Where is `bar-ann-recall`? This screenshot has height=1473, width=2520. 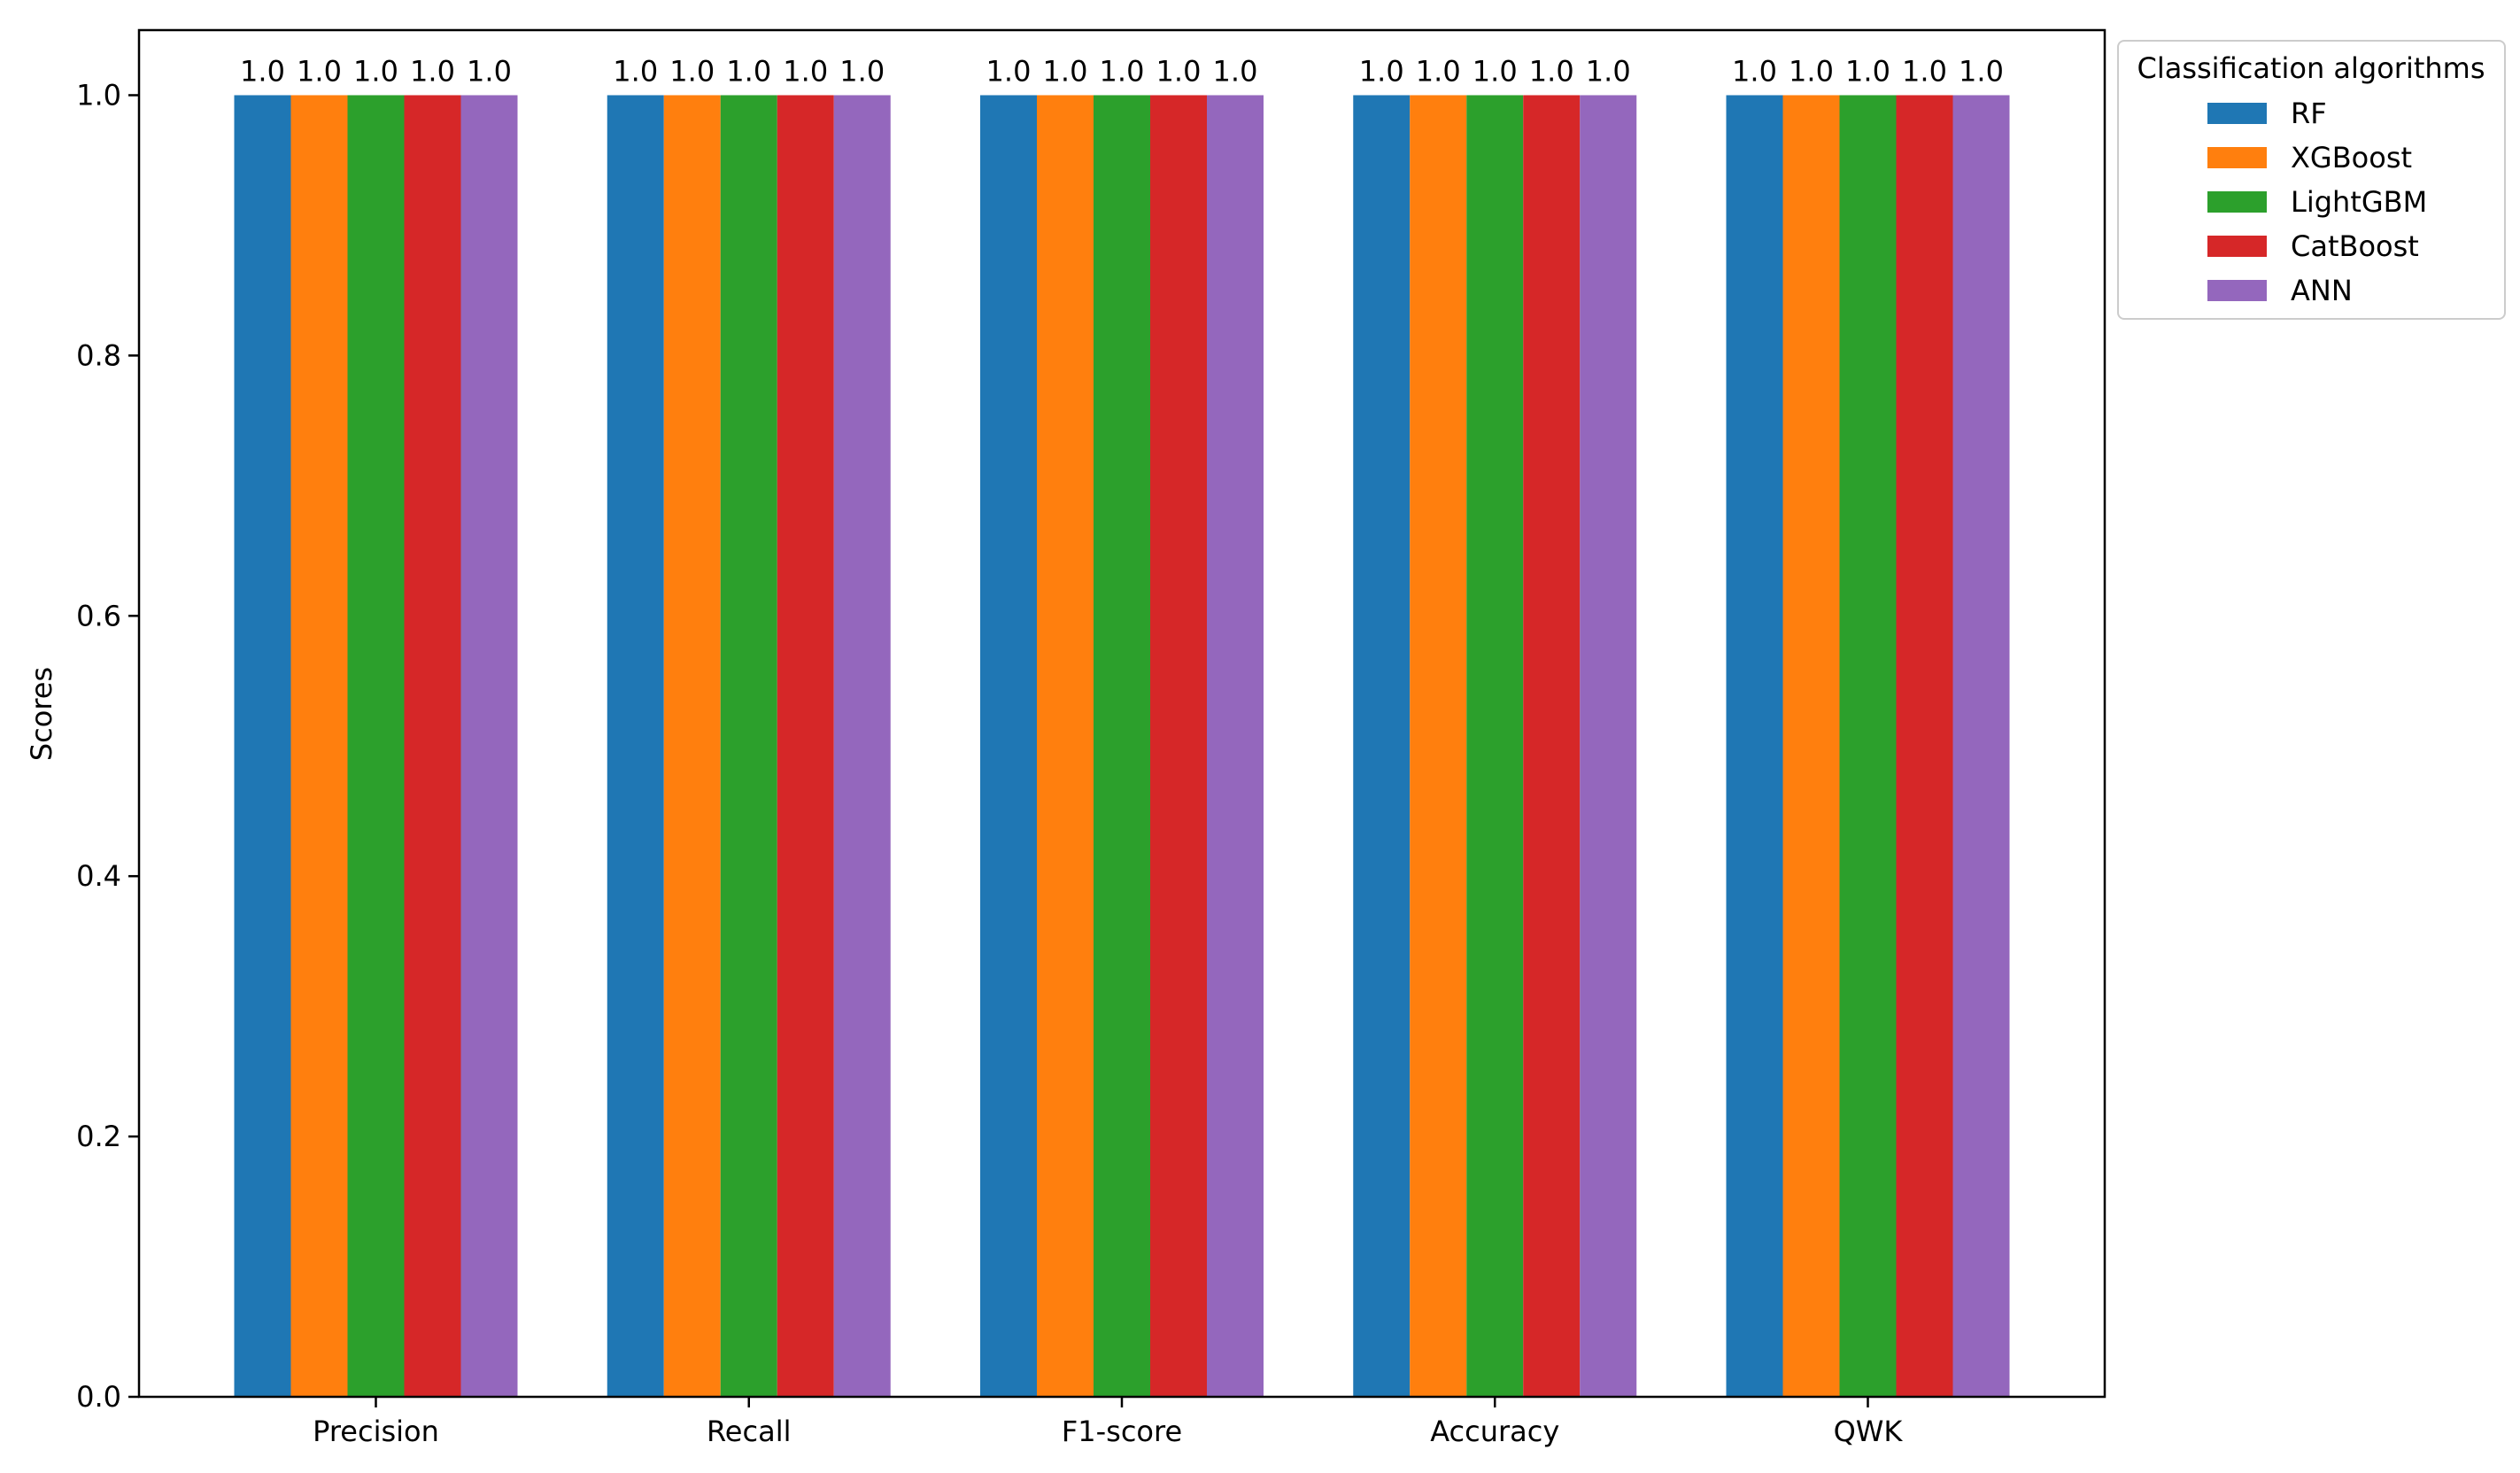 bar-ann-recall is located at coordinates (862, 746).